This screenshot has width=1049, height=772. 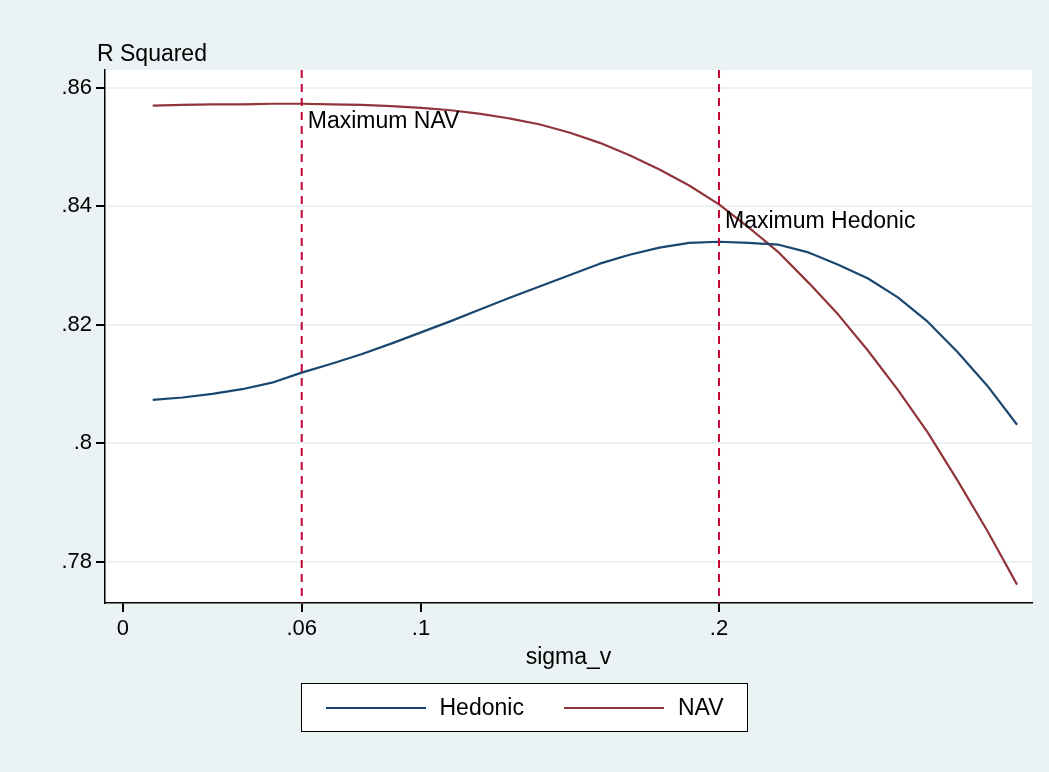 I want to click on legend-label: Hedonic, so click(x=481, y=707).